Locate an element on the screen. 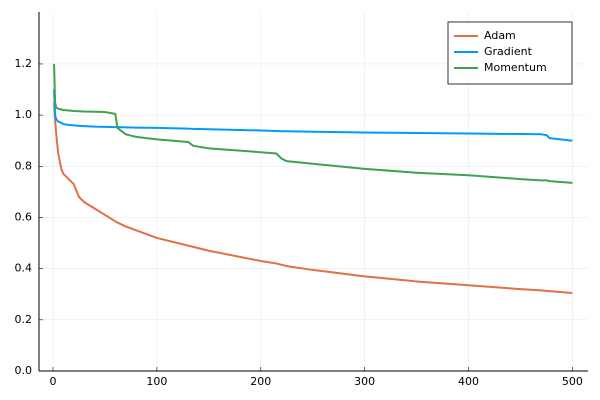 This screenshot has width=600, height=400. series-line is located at coordinates (313, 115).